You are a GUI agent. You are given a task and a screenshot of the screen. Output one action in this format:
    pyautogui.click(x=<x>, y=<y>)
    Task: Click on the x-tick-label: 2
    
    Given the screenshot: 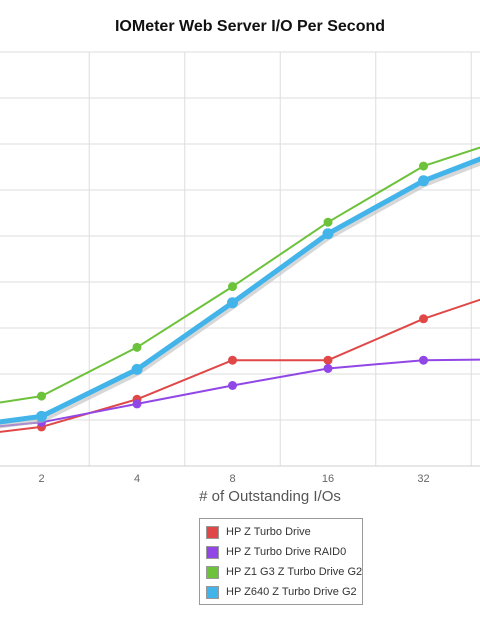 What is the action you would take?
    pyautogui.click(x=41, y=479)
    